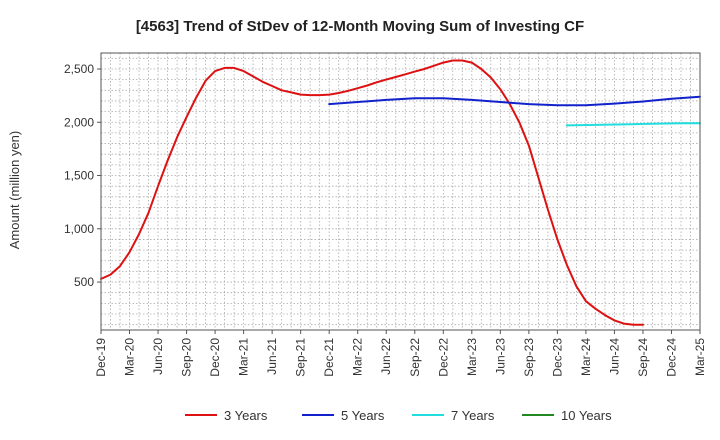  I want to click on y-tick-label: 2,500, so click(79, 69).